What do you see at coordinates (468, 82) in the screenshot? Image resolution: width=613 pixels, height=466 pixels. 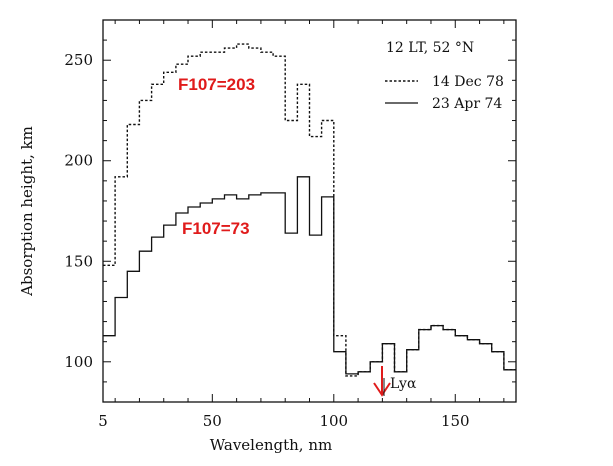 I see `legend-label-dec78: 14 Dec 78` at bounding box center [468, 82].